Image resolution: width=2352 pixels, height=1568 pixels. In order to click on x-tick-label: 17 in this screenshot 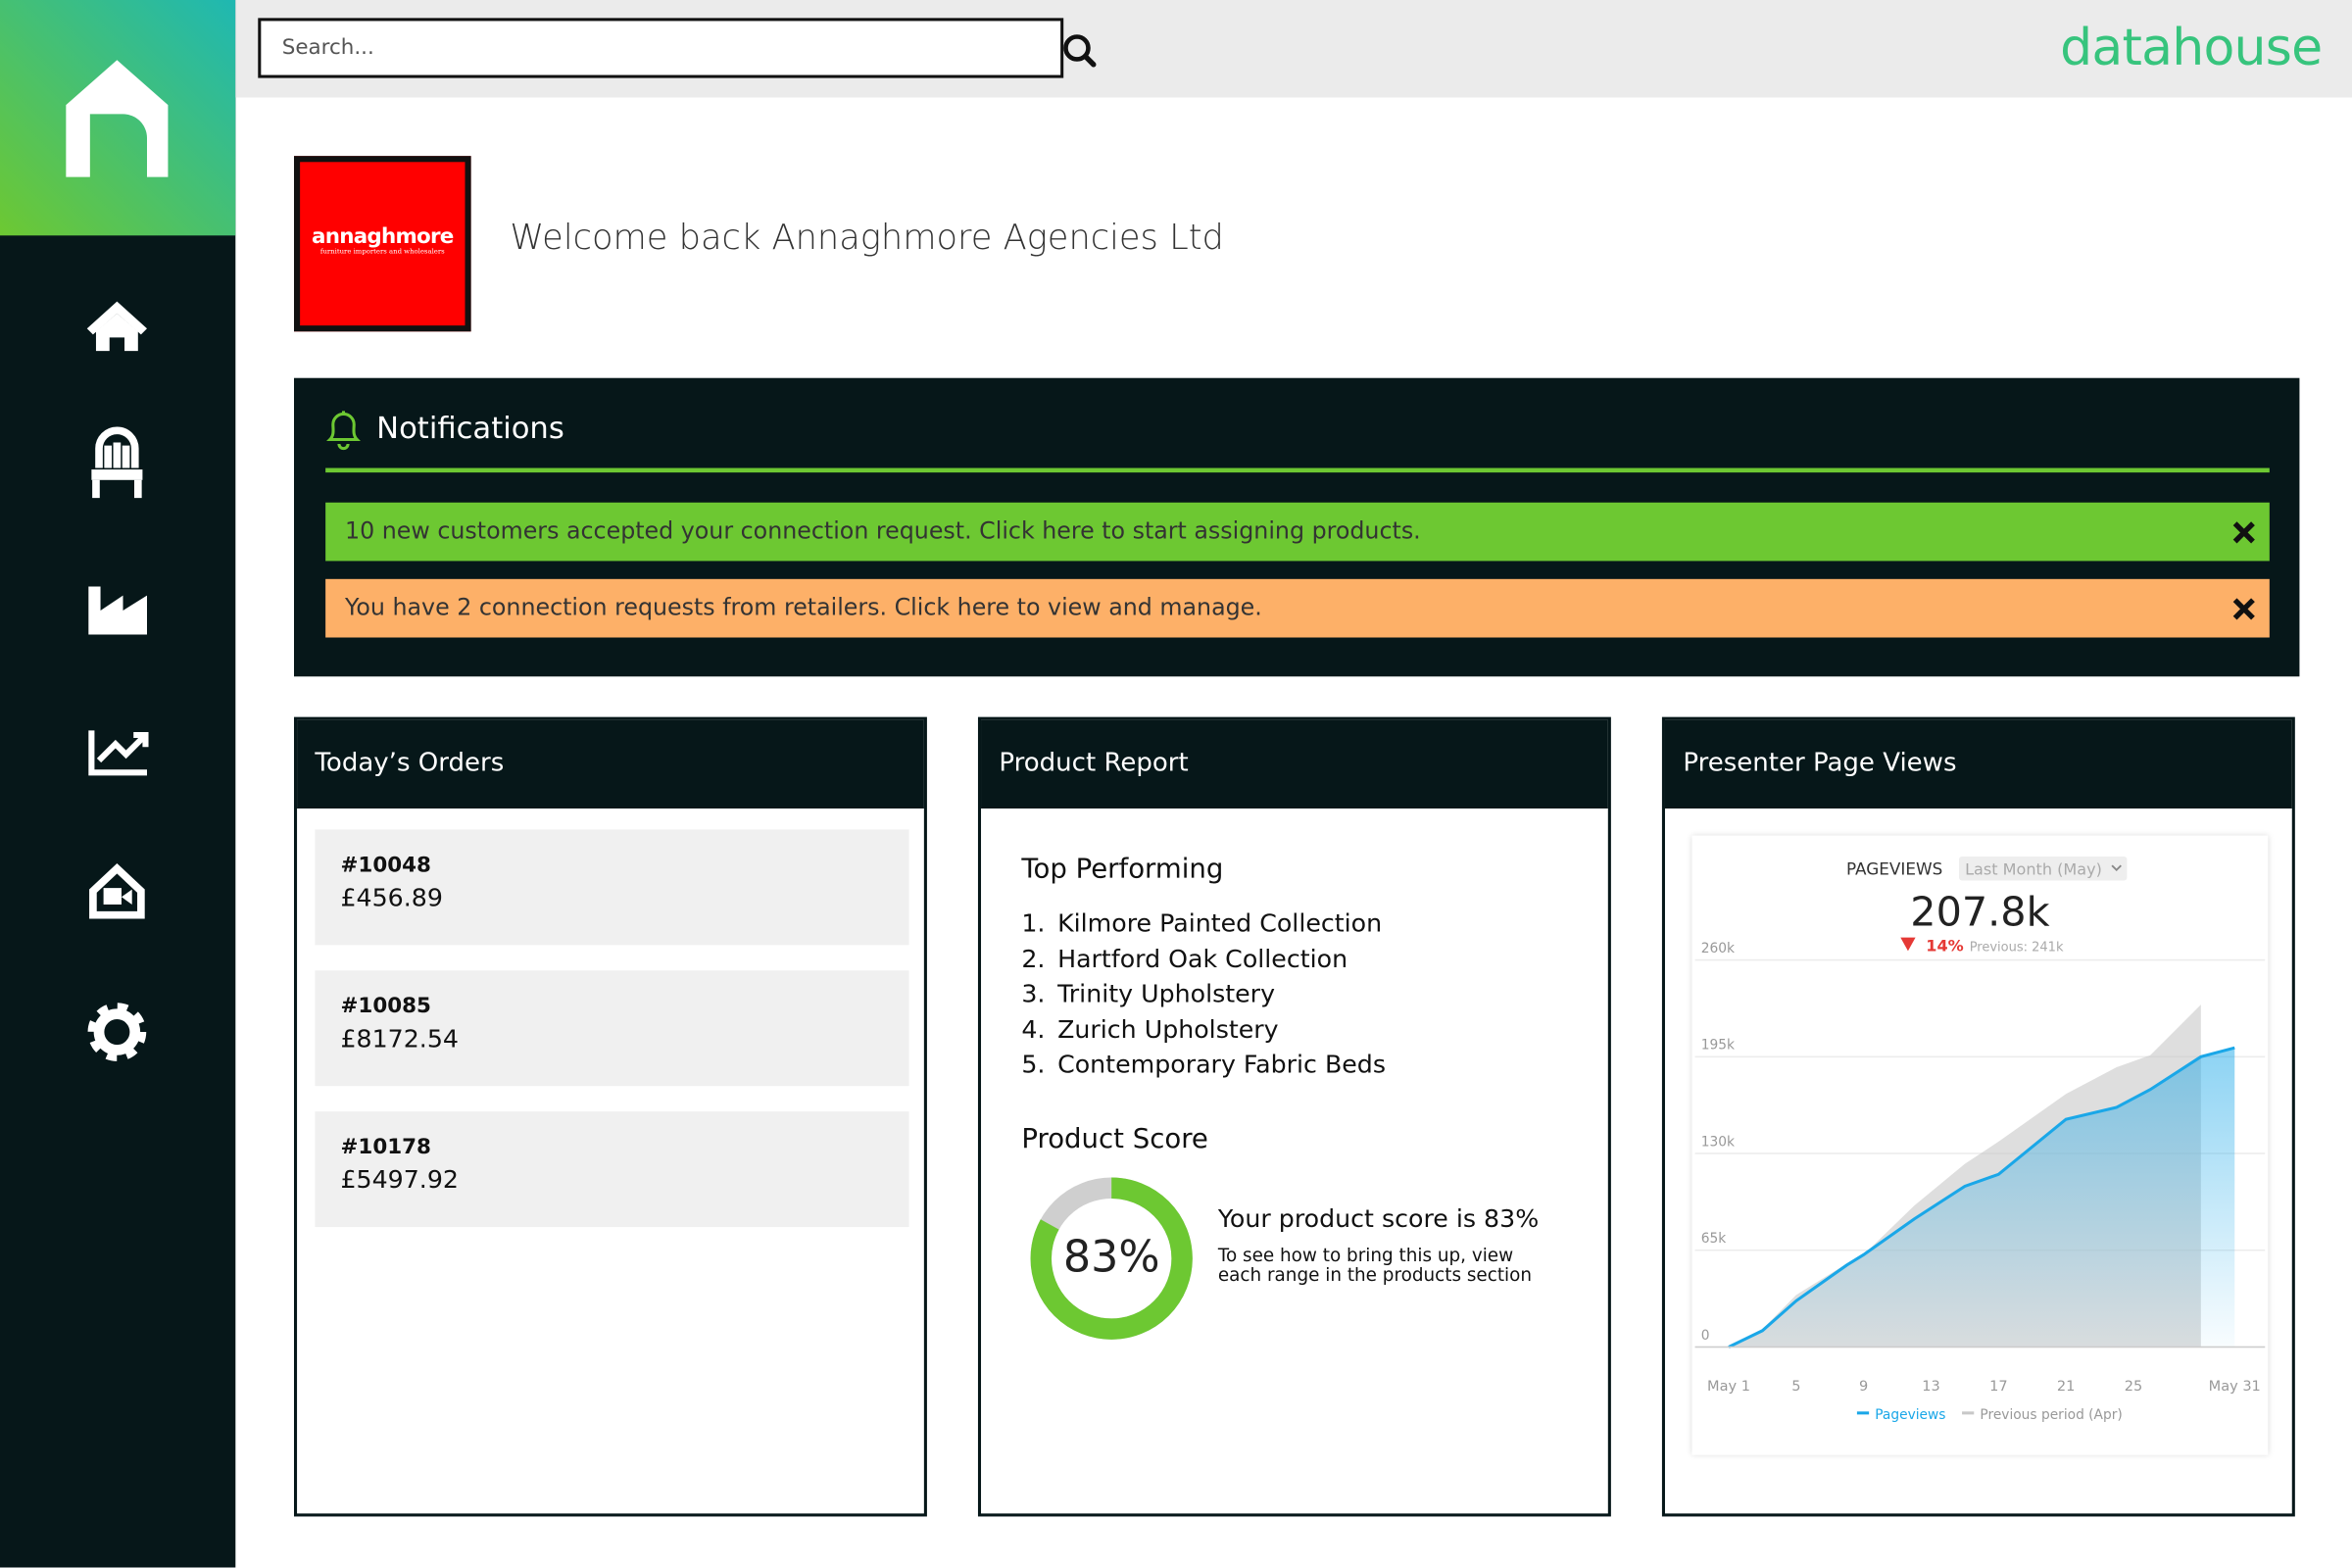, I will do `click(1998, 1387)`.